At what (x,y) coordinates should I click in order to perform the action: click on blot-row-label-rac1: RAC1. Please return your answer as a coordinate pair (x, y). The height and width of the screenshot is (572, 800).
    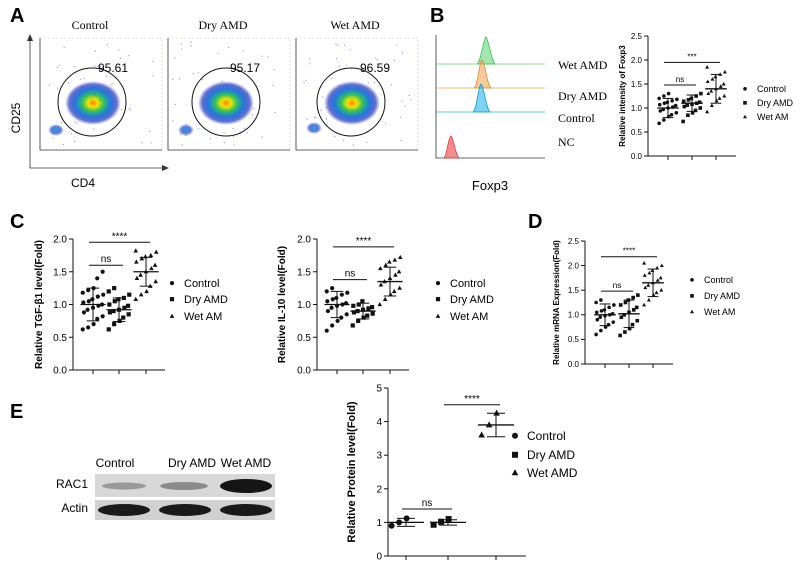
    Looking at the image, I should click on (72, 484).